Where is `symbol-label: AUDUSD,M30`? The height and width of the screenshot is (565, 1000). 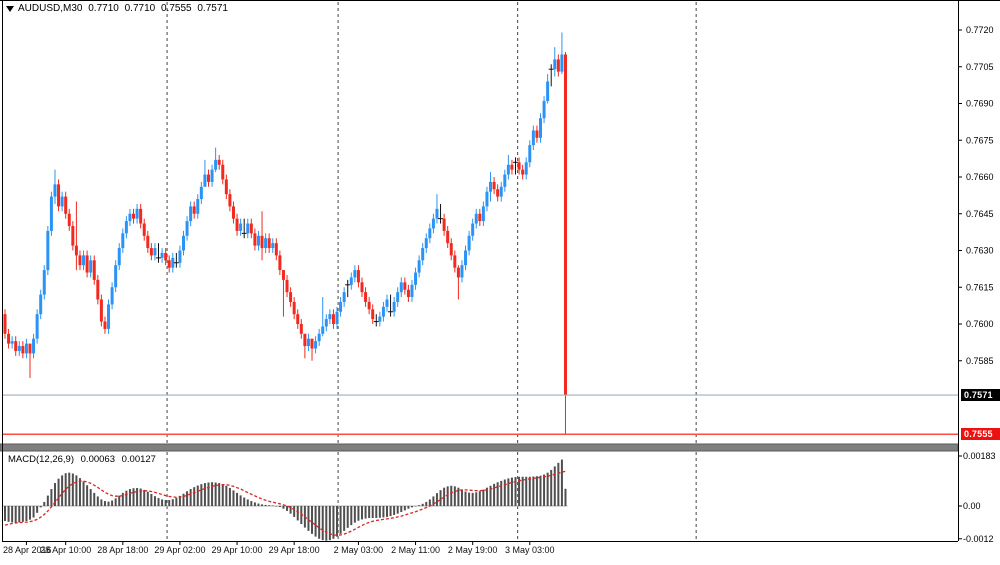
symbol-label: AUDUSD,M30 is located at coordinates (50, 8).